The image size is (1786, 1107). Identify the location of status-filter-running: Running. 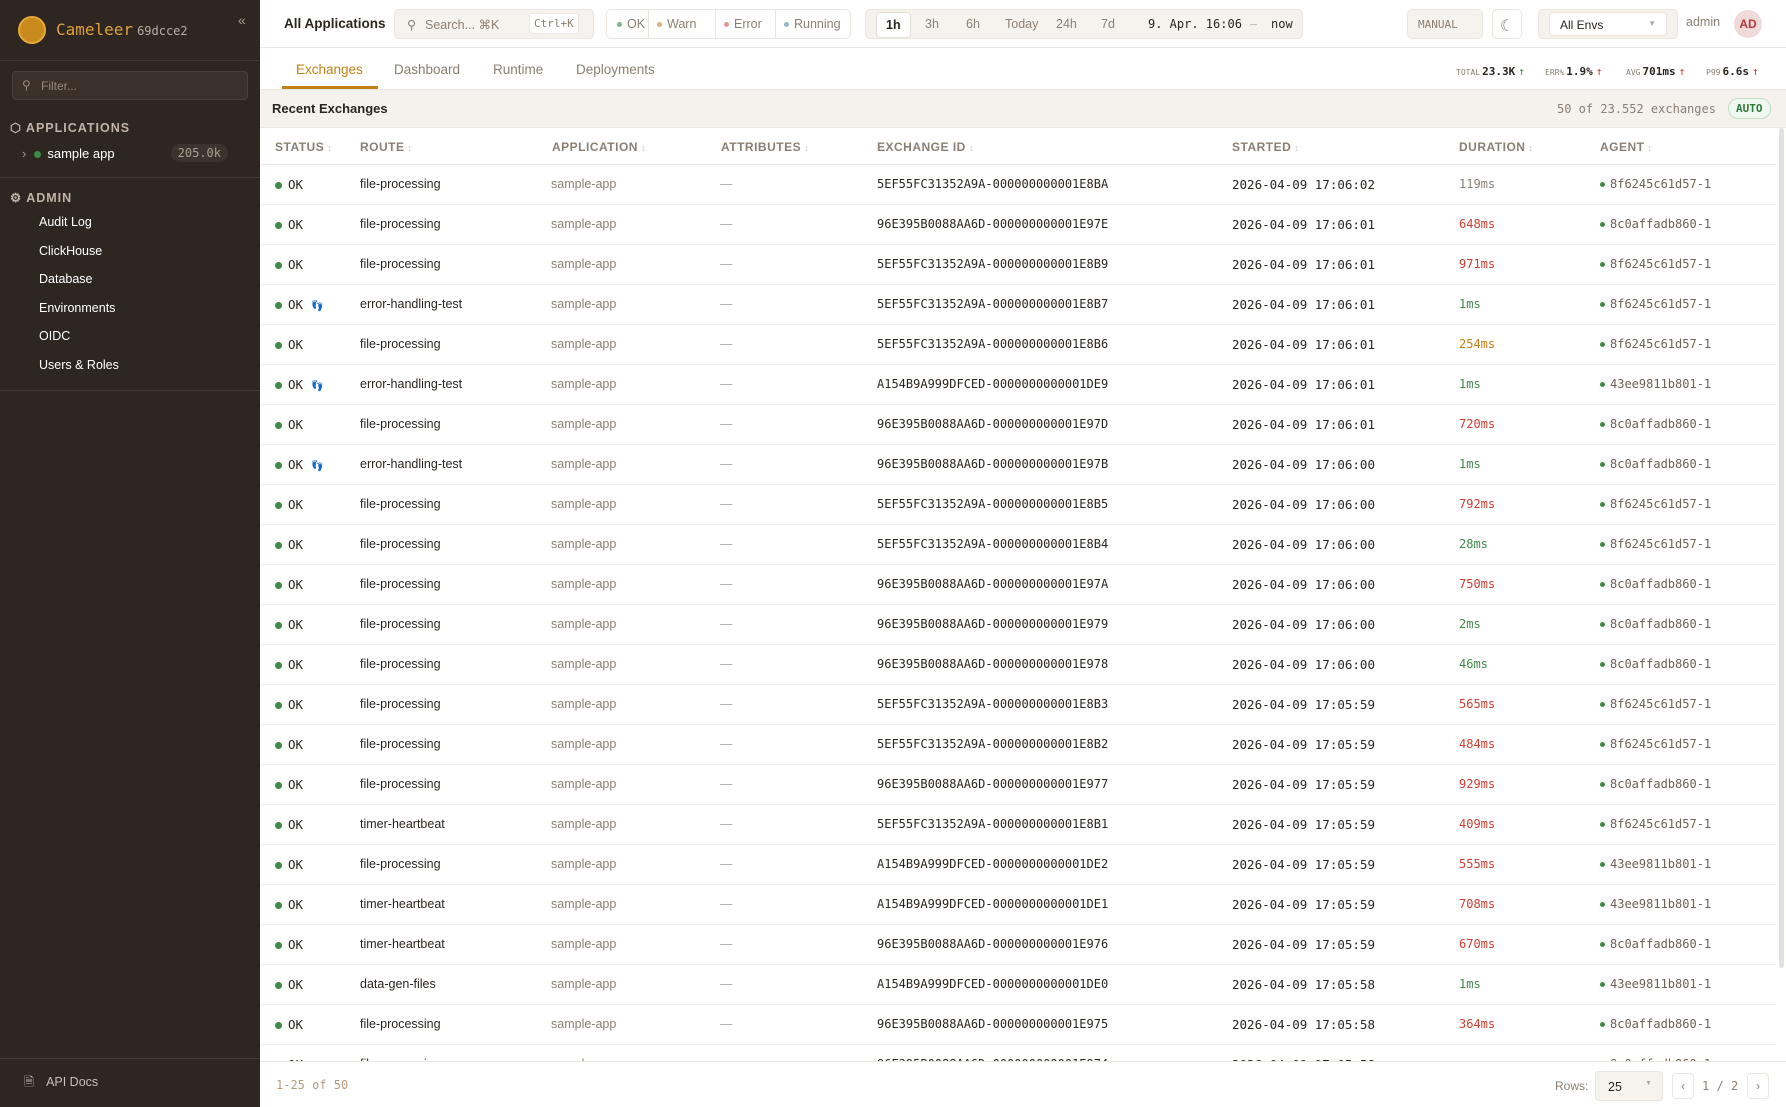
(812, 24).